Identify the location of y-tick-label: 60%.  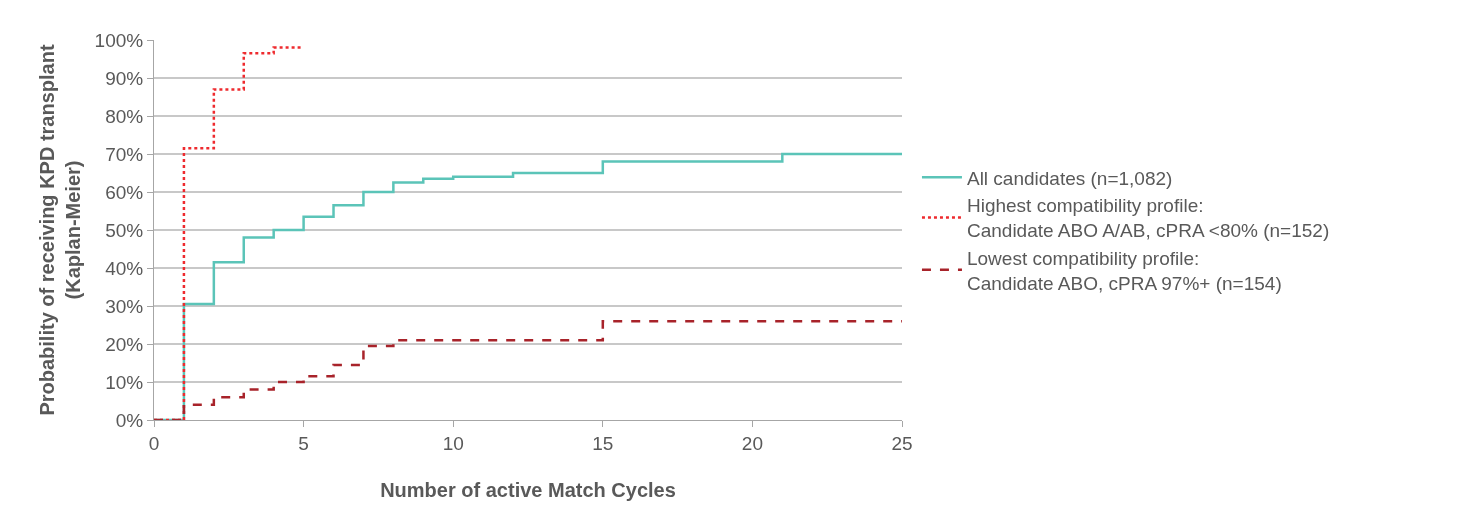
(124, 192).